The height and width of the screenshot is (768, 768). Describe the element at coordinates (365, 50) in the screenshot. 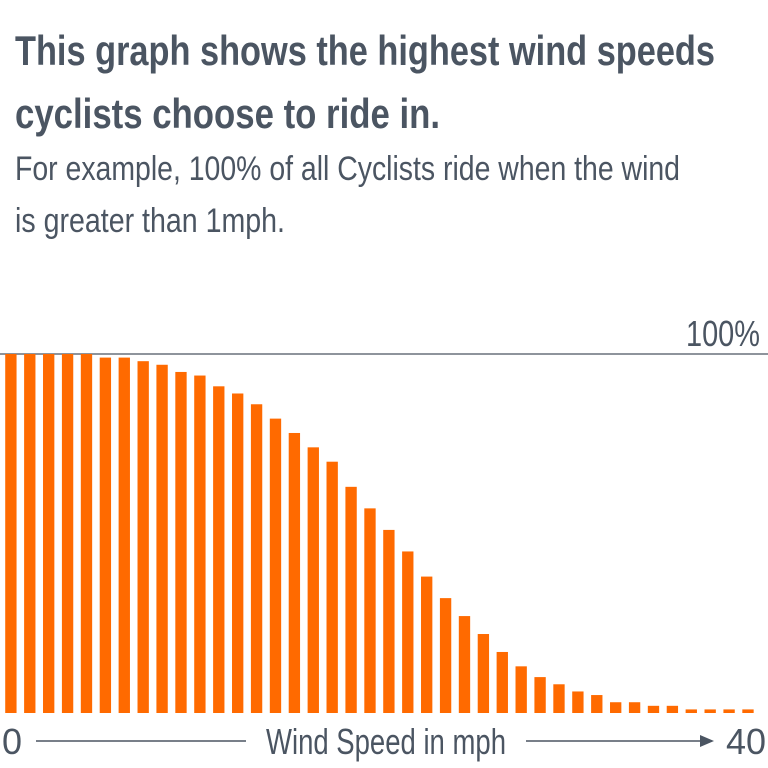

I see `chart-title: This graph shows the highest wind speeds` at that location.